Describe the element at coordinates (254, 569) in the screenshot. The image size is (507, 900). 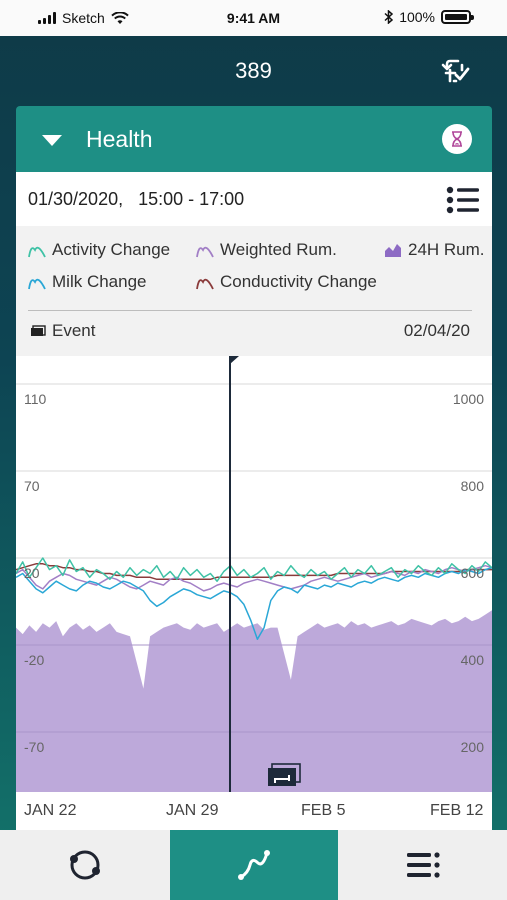
I see `series-activity-line` at that location.